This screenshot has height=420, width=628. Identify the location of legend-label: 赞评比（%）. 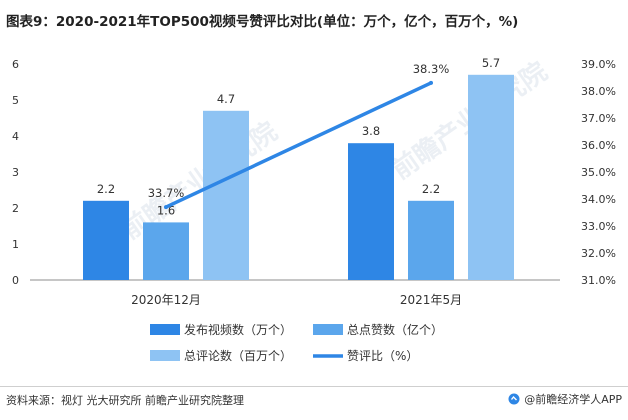
(382, 356).